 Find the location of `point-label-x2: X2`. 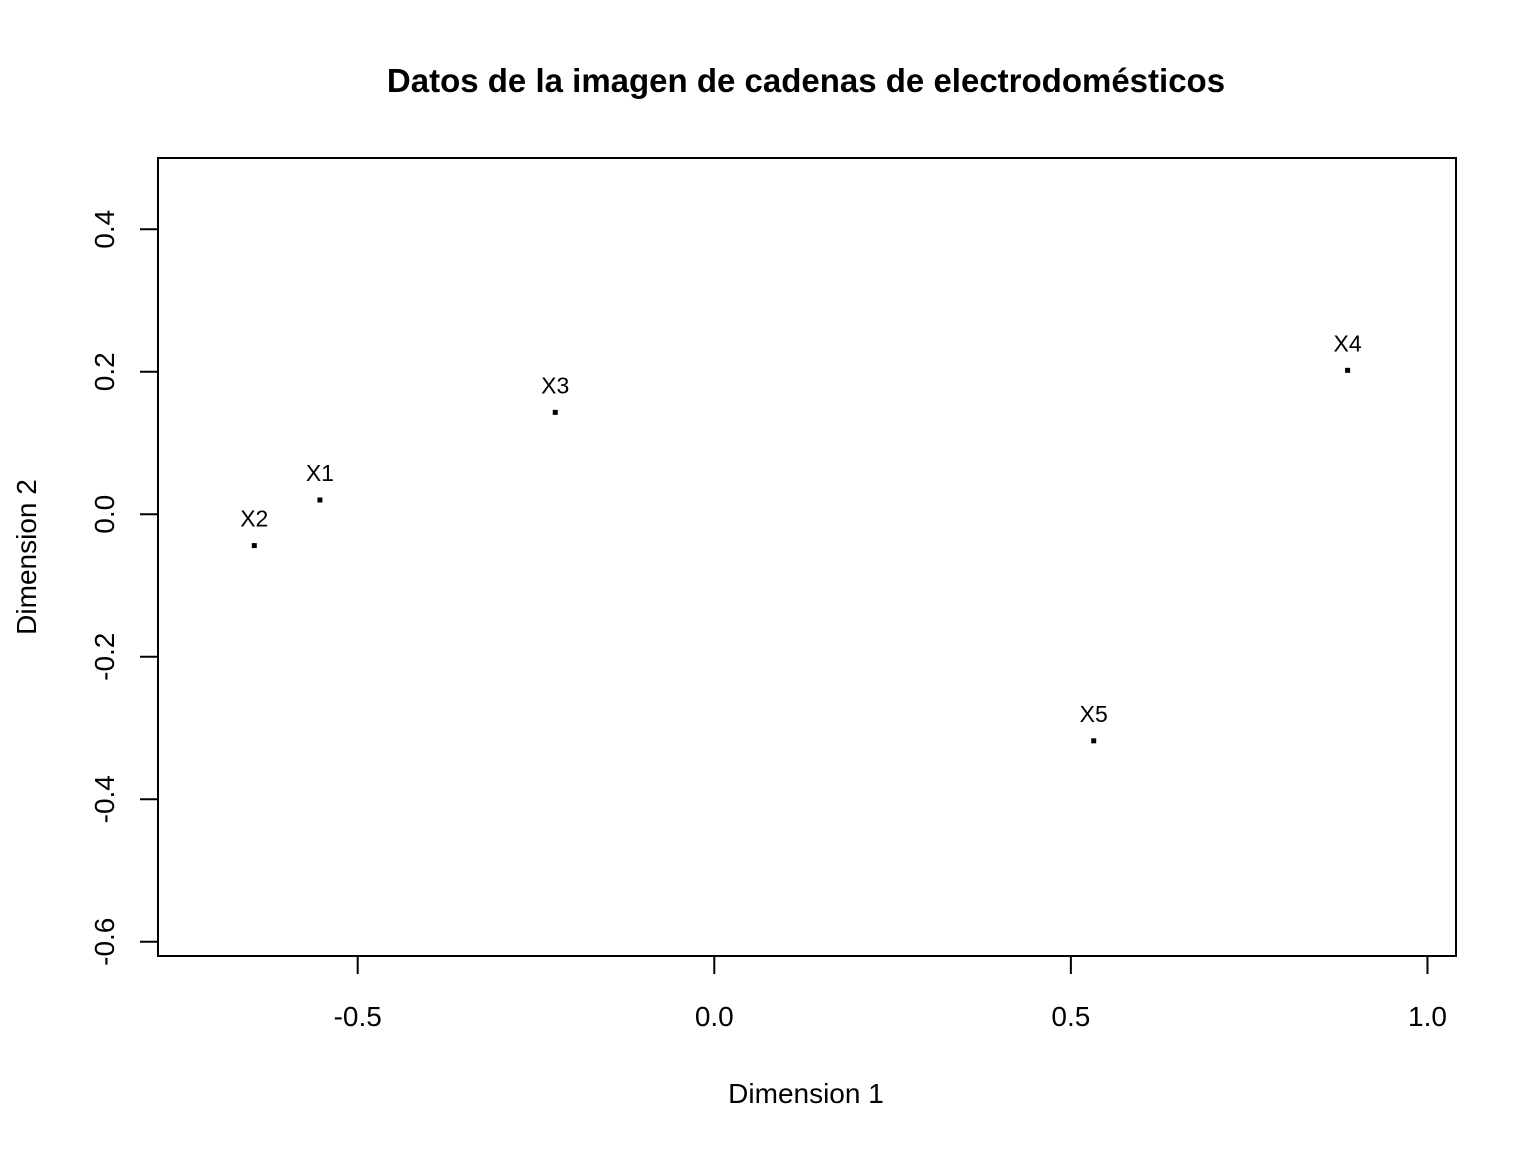

point-label-x2: X2 is located at coordinates (254, 519).